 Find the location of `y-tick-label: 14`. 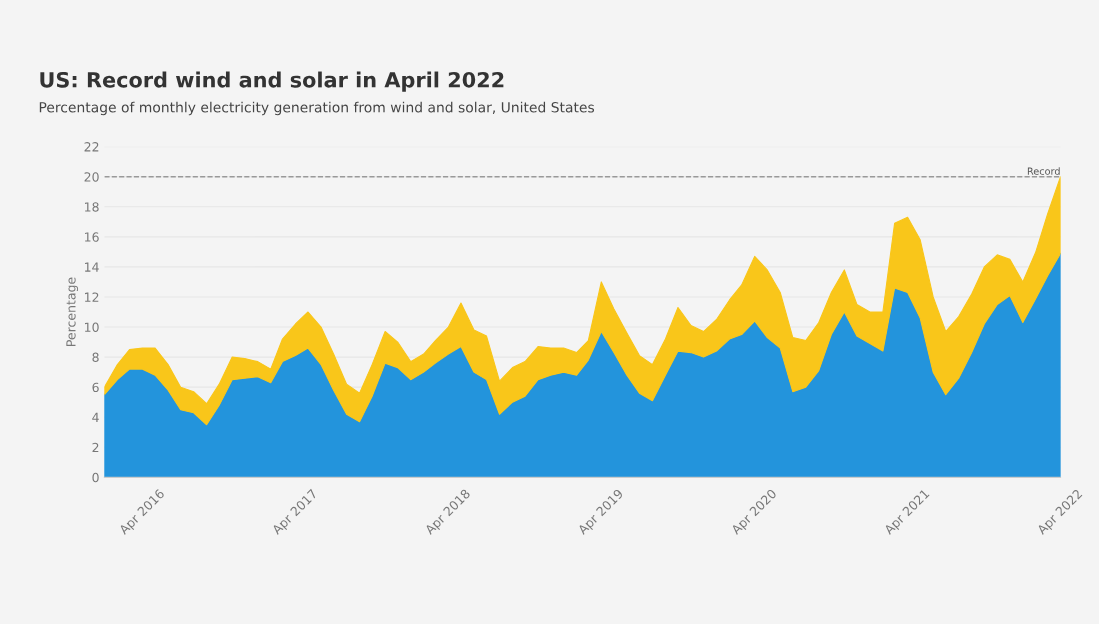

y-tick-label: 14 is located at coordinates (92, 267).